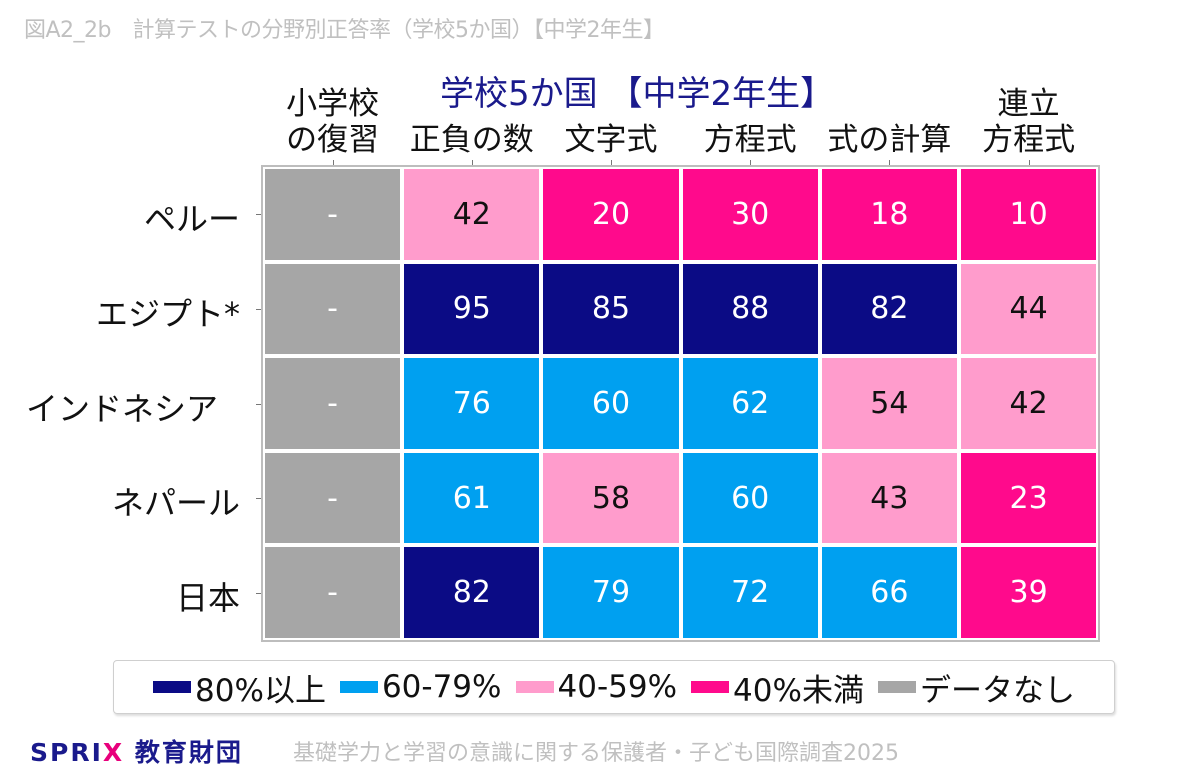 The height and width of the screenshot is (771, 1200). What do you see at coordinates (441, 687) in the screenshot?
I see `legend-label: 60-79%` at bounding box center [441, 687].